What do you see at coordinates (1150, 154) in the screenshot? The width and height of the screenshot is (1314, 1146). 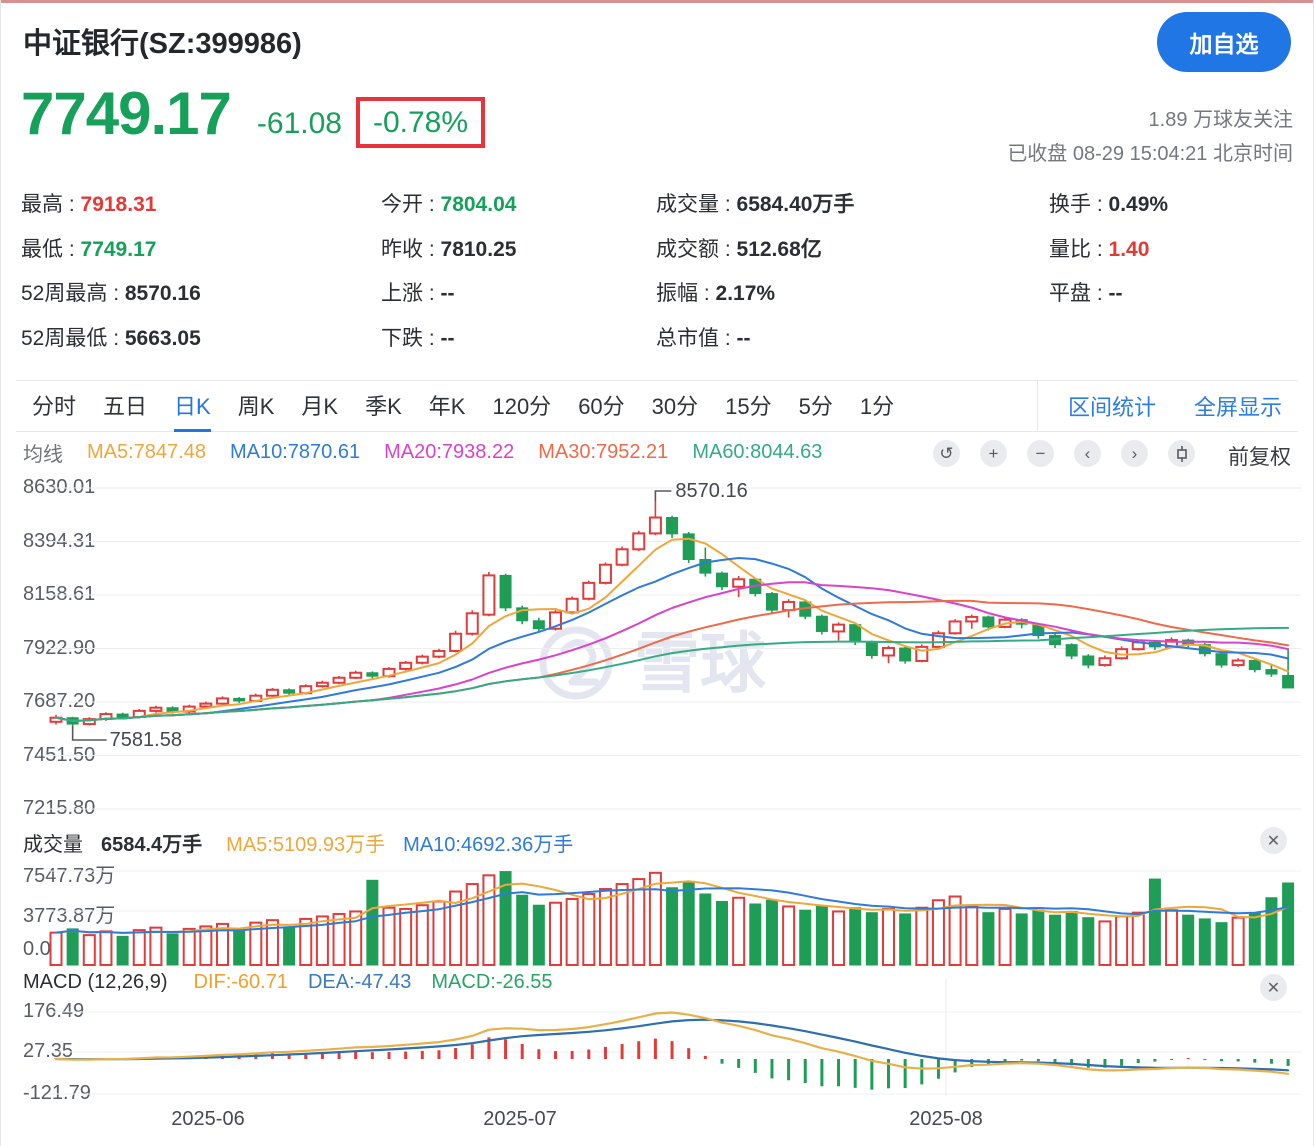 I see `market-status: 已收盘 08-29 15:04:21 北京时间` at bounding box center [1150, 154].